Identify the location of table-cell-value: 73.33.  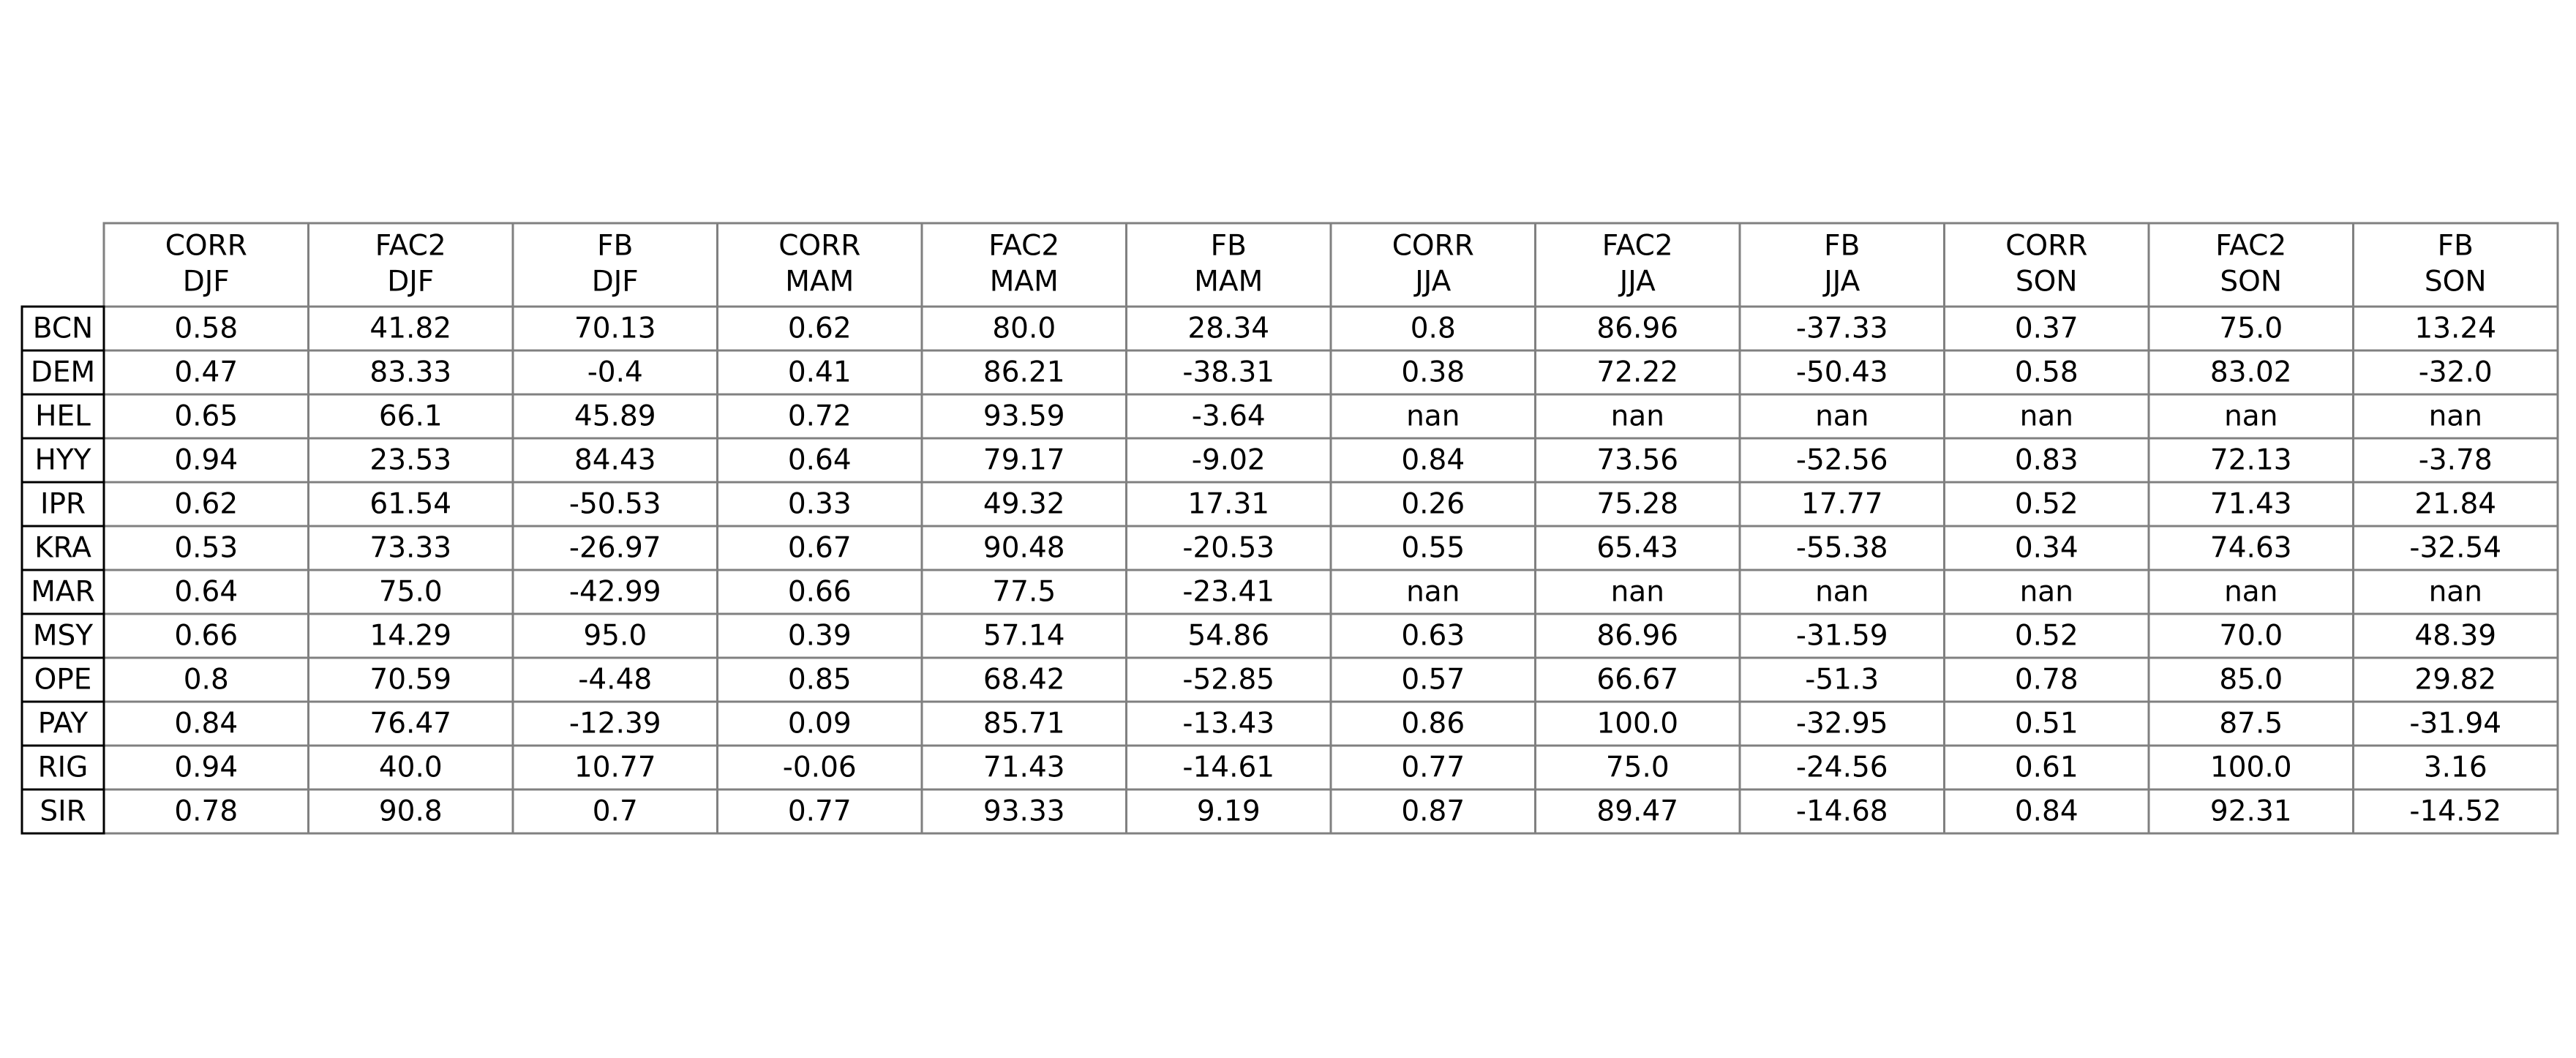
(410, 548).